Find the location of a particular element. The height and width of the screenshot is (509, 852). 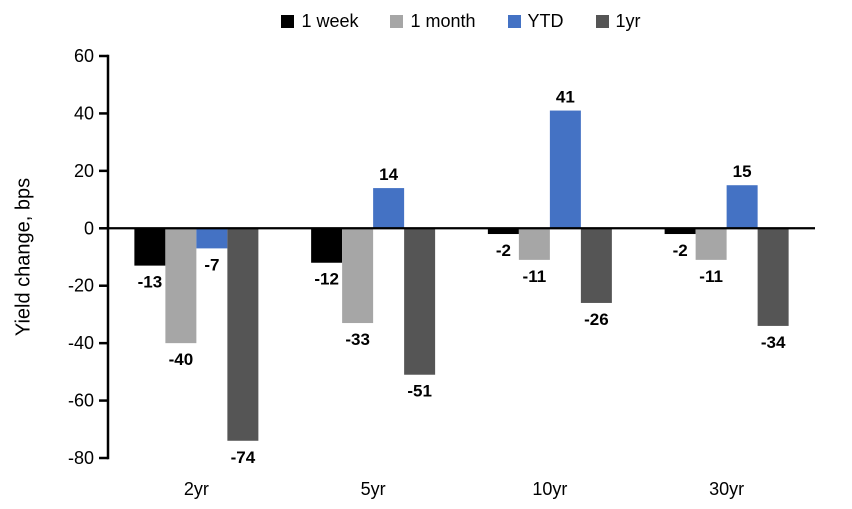

x-category-label: 30yr is located at coordinates (726, 489).